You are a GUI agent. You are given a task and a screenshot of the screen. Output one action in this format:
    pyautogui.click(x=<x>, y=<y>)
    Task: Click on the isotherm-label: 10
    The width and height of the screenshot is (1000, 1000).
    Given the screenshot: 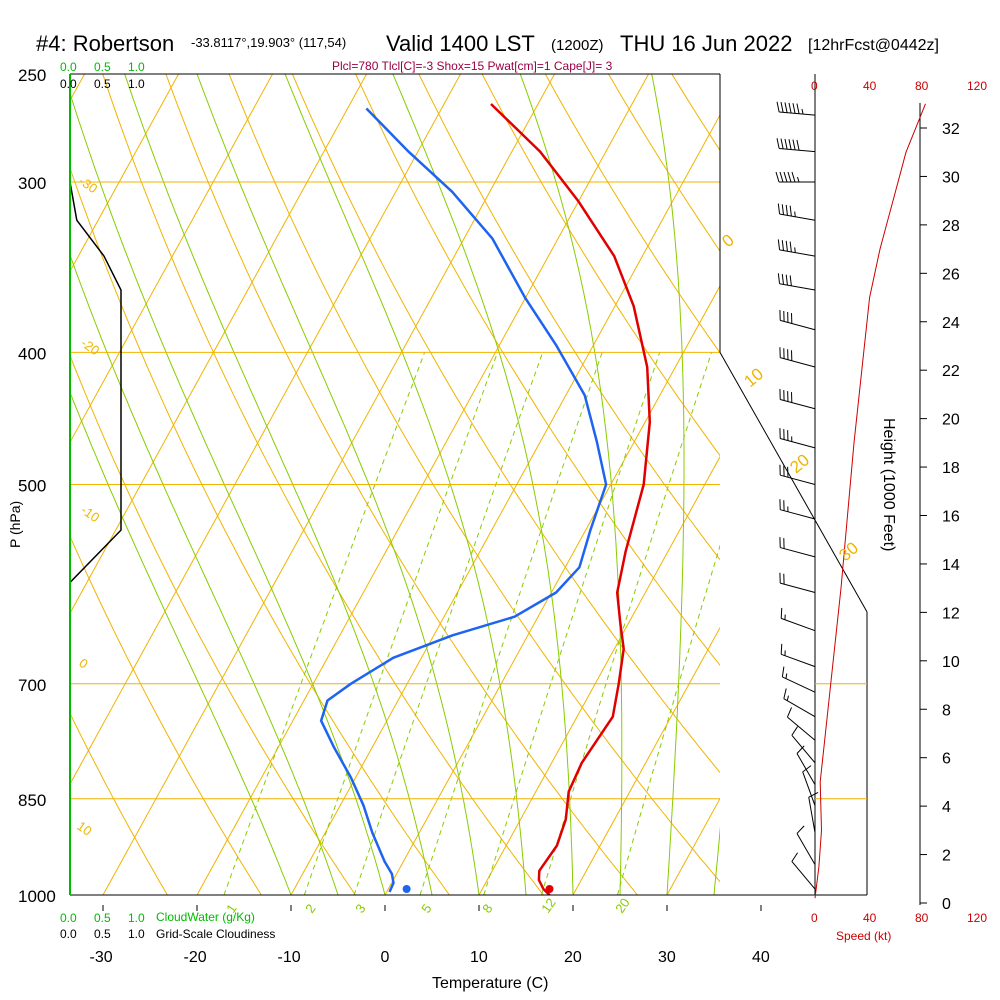 What is the action you would take?
    pyautogui.click(x=84, y=828)
    